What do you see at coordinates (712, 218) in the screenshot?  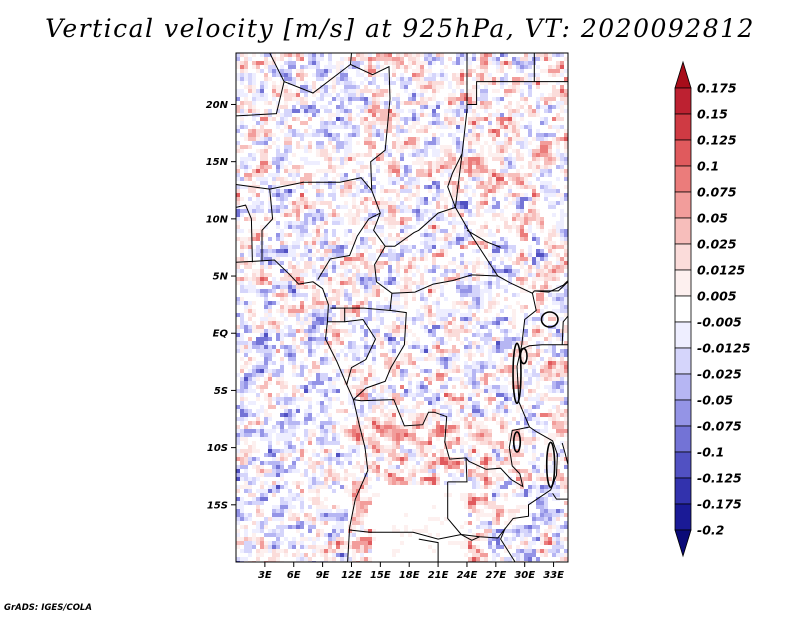 I see `colorbar-label: 0.05` at bounding box center [712, 218].